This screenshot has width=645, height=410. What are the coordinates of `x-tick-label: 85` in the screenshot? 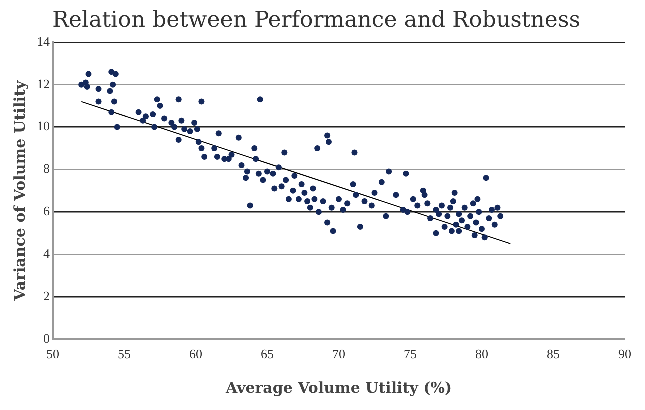 It's located at (553, 354).